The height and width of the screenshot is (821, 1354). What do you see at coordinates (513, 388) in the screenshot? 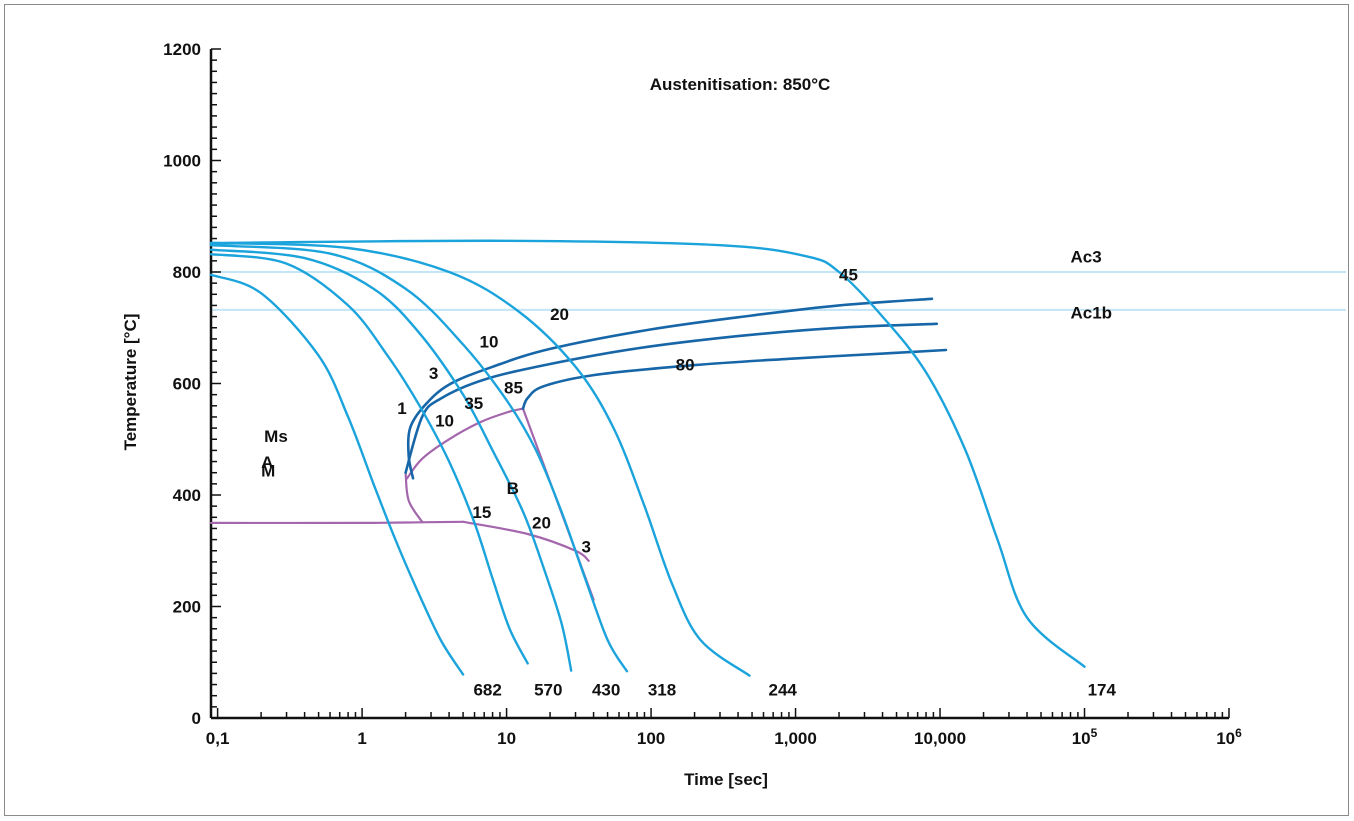
I see `annotation-label: 85` at bounding box center [513, 388].